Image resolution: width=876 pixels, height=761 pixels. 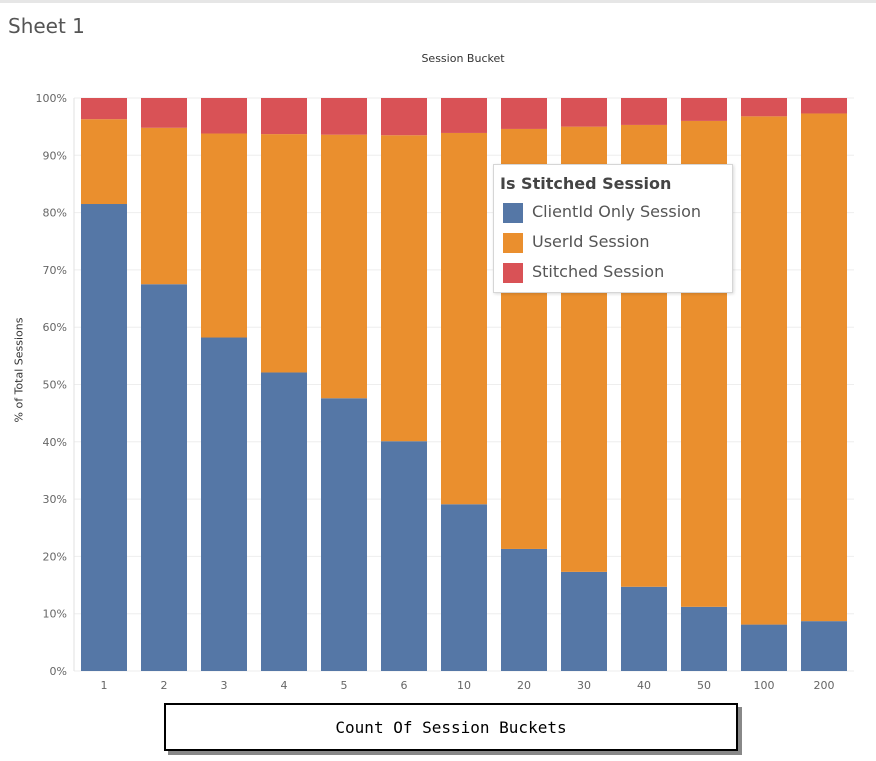 I want to click on x-tick-label: 5, so click(x=344, y=685).